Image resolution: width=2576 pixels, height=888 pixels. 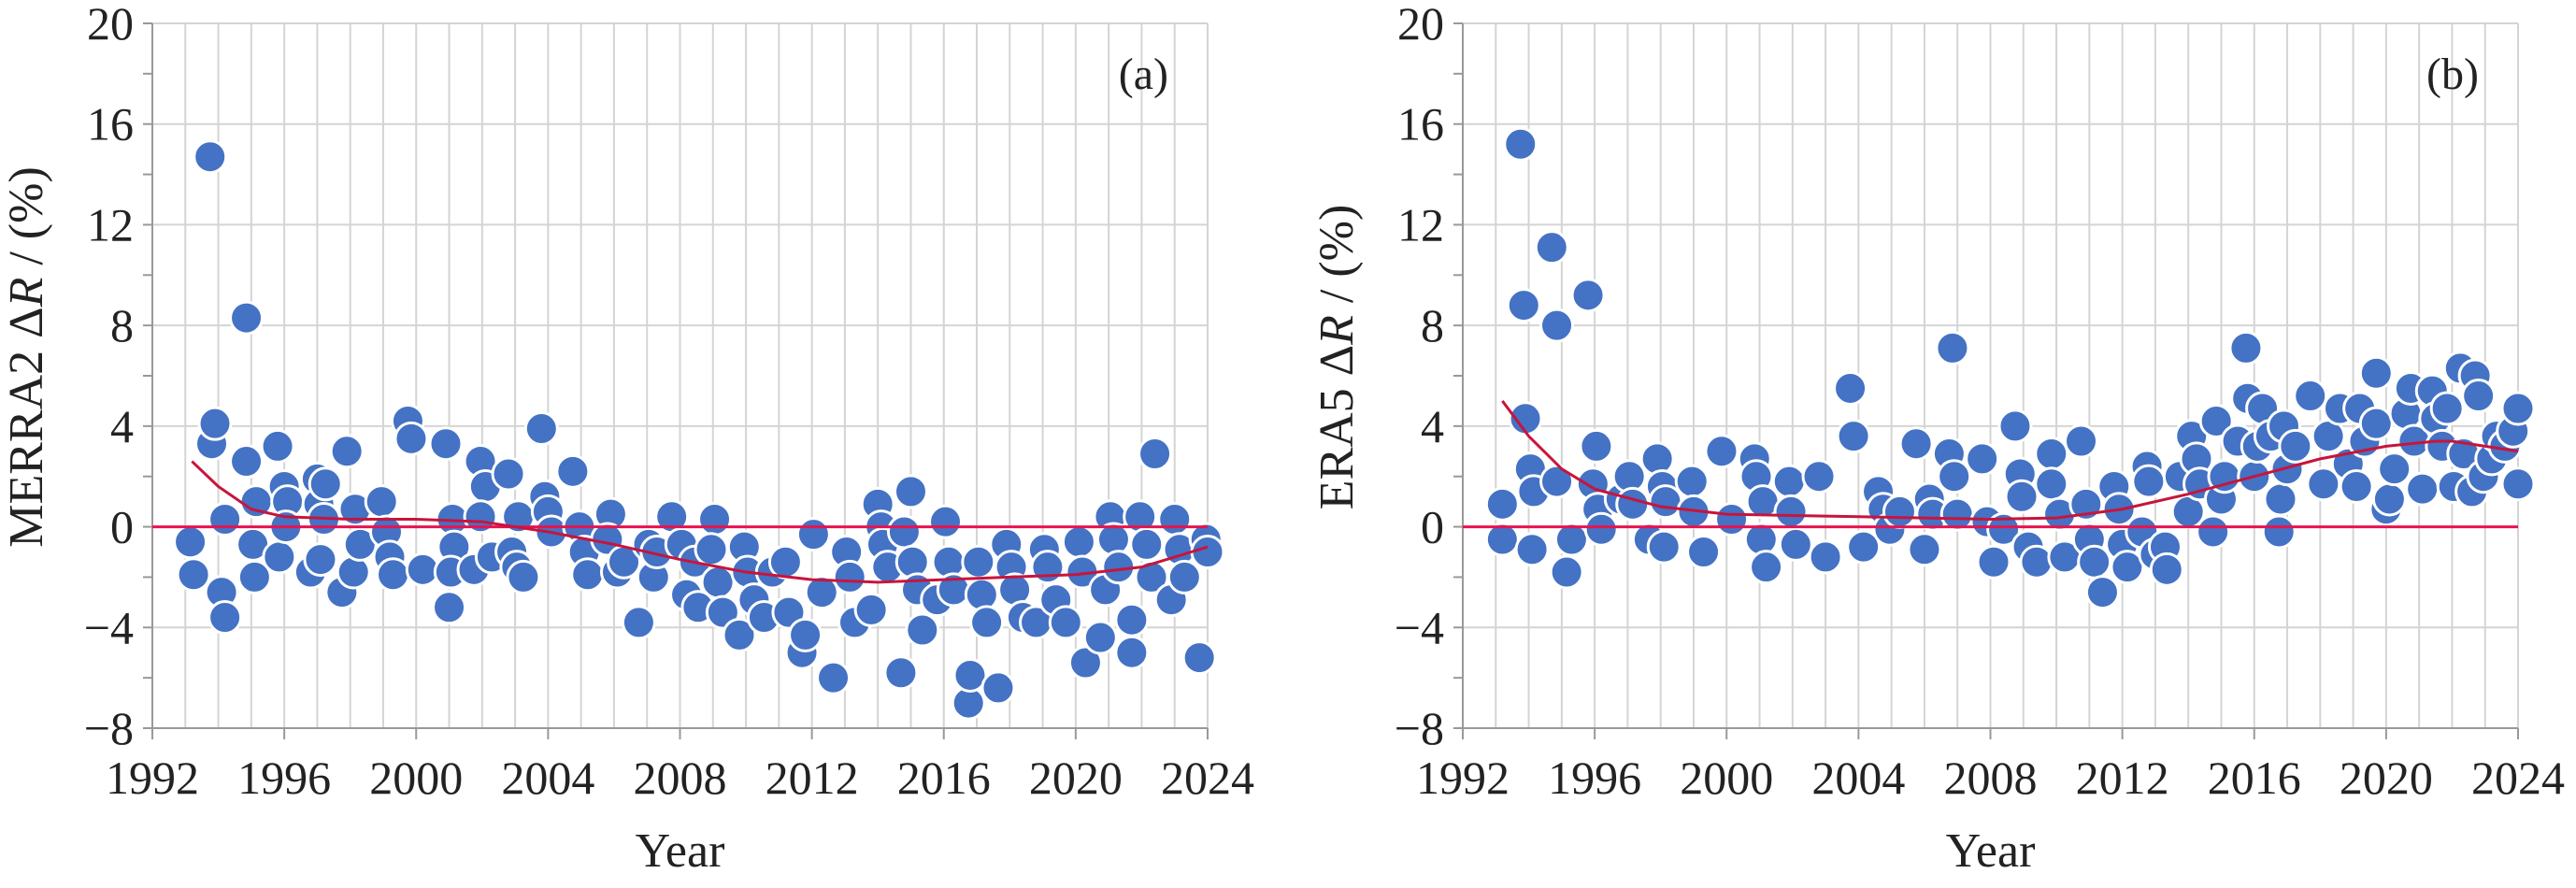 I want to click on x-tick-label: 2024, so click(x=2518, y=778).